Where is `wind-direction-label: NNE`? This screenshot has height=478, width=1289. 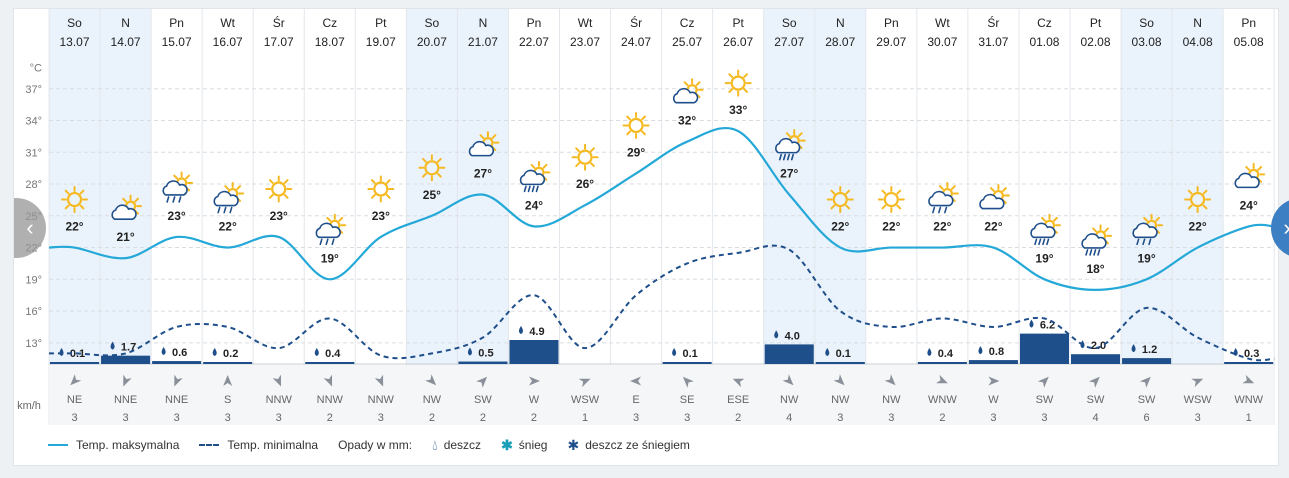 wind-direction-label: NNE is located at coordinates (125, 400).